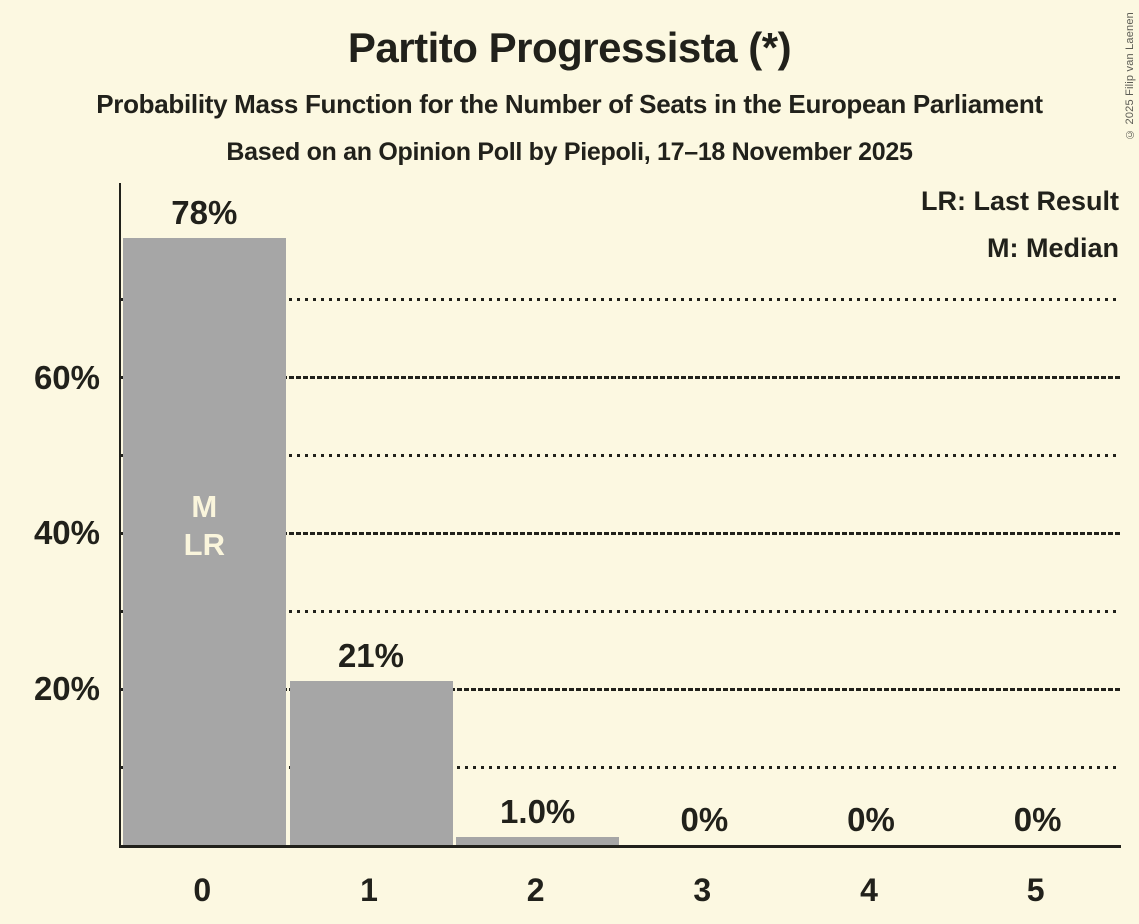  Describe the element at coordinates (621, 378) in the screenshot. I see `gridline-major-60pct` at that location.